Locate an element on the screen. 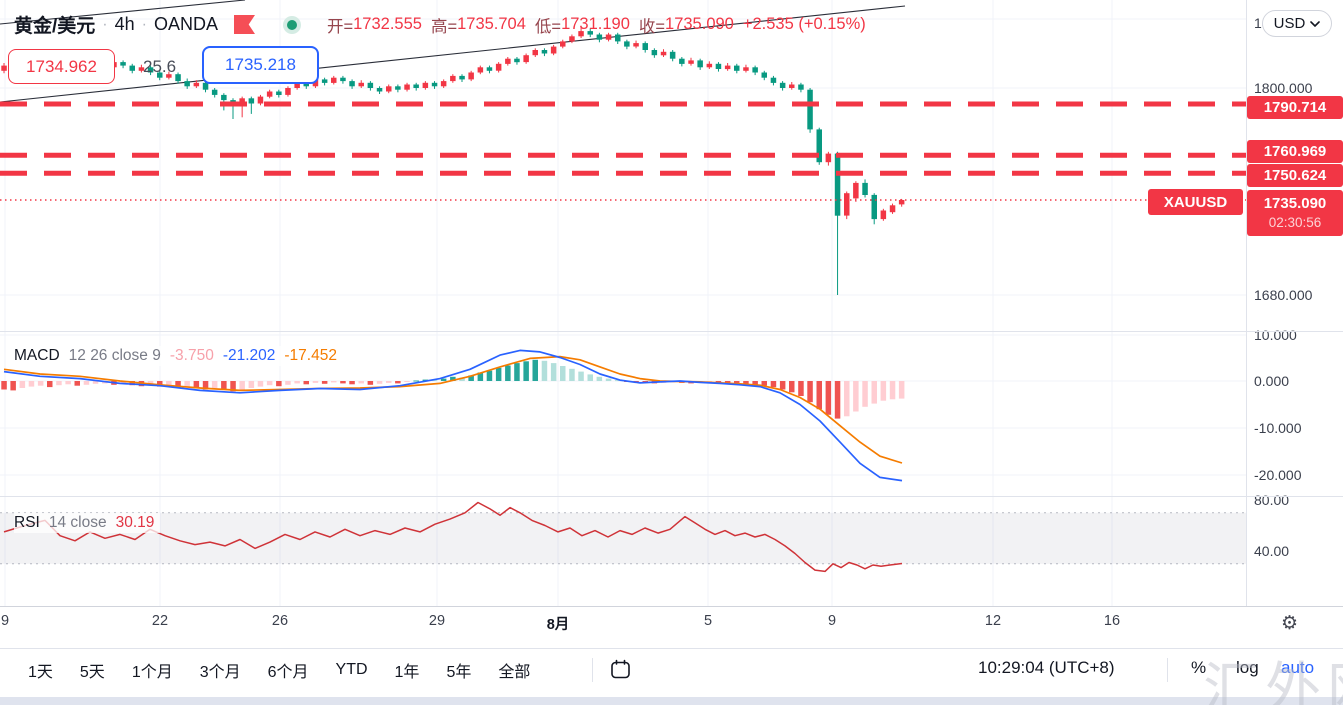  drawing-price-label-right: 1735.218 is located at coordinates (260, 65).